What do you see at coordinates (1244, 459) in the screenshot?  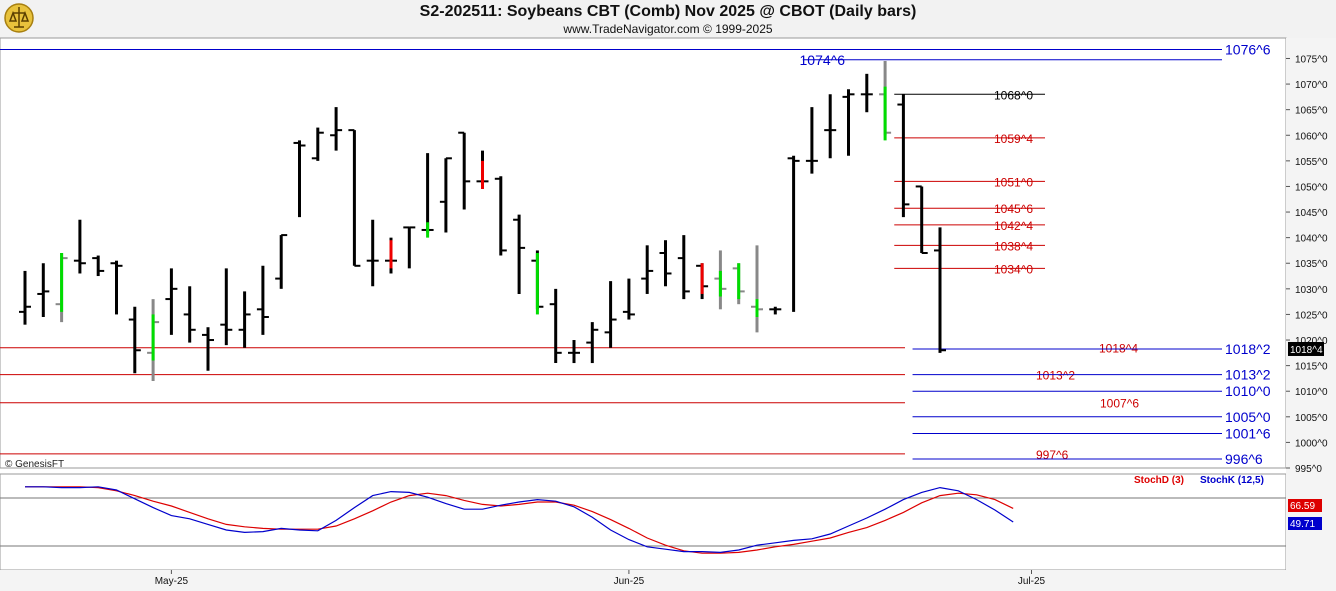 I see `level-label: 996^6` at bounding box center [1244, 459].